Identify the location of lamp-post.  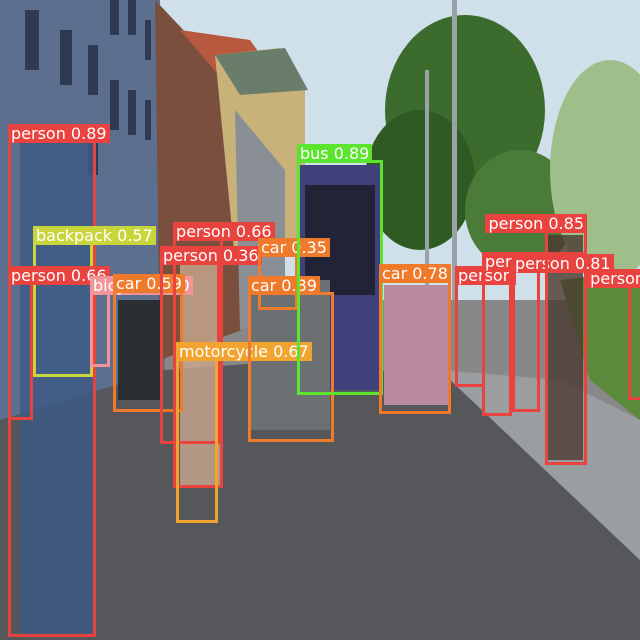
(454, 150).